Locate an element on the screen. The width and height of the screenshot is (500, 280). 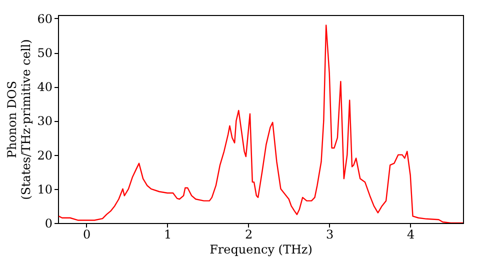
y-tick-label: 10 is located at coordinates (44, 189).